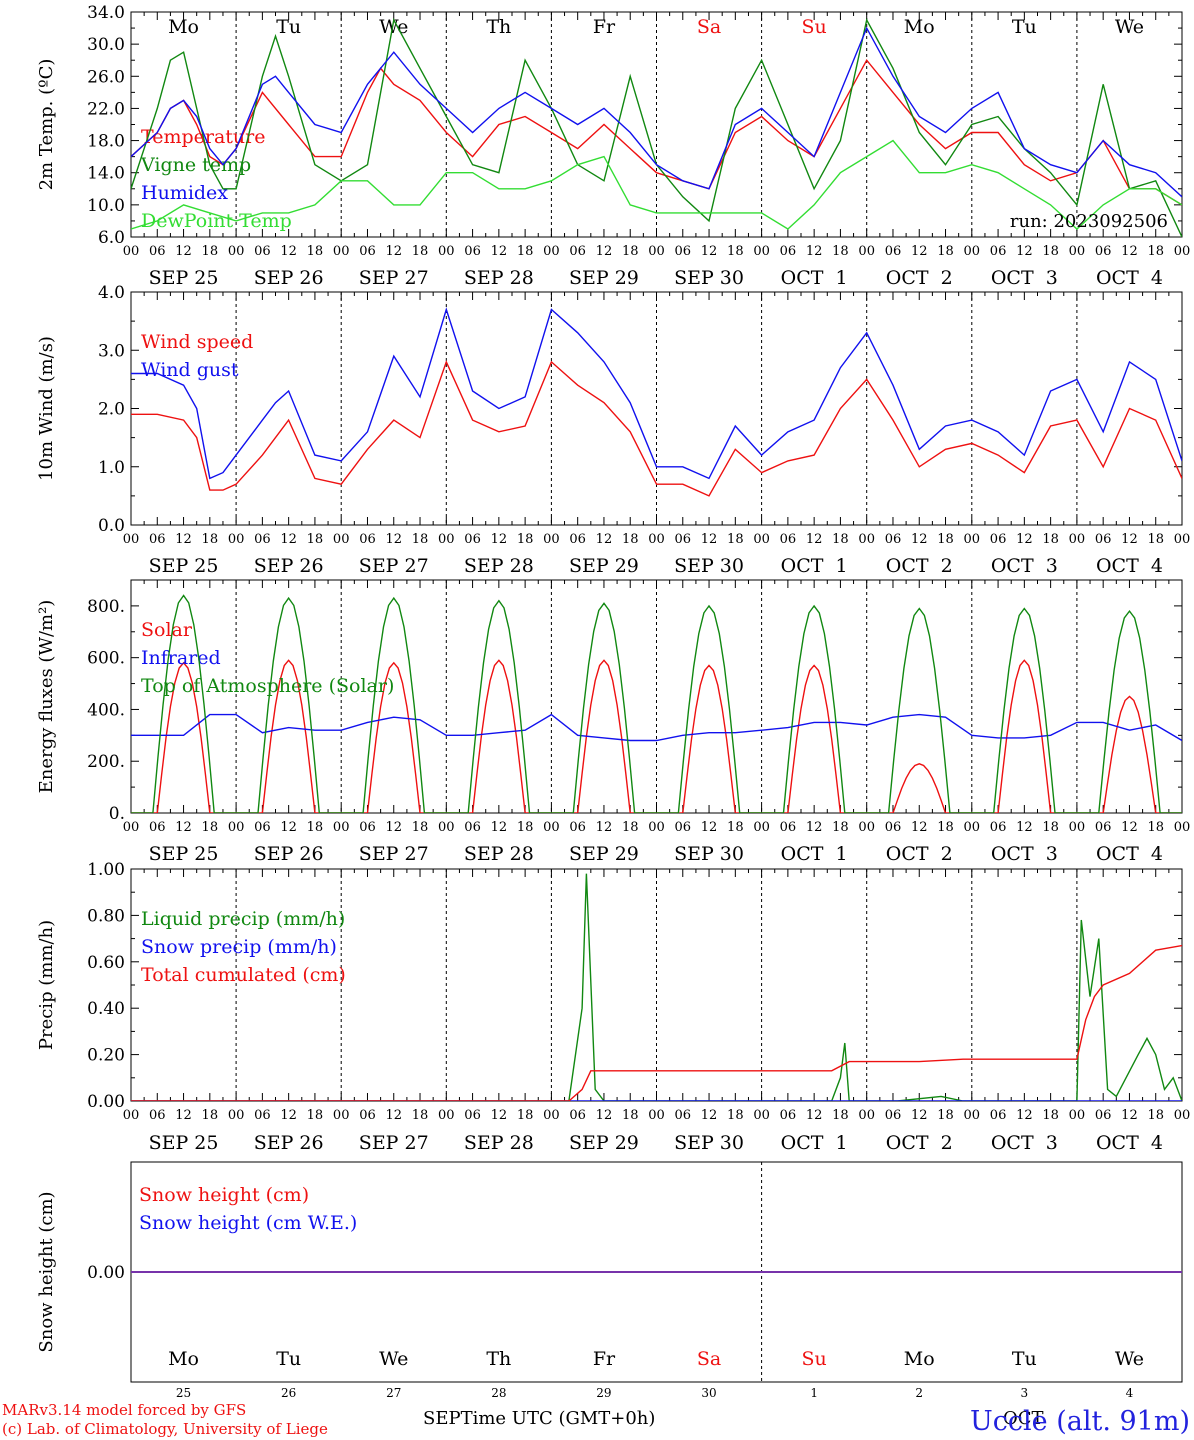  What do you see at coordinates (708, 1393) in the screenshot?
I see `day-number-label: 30` at bounding box center [708, 1393].